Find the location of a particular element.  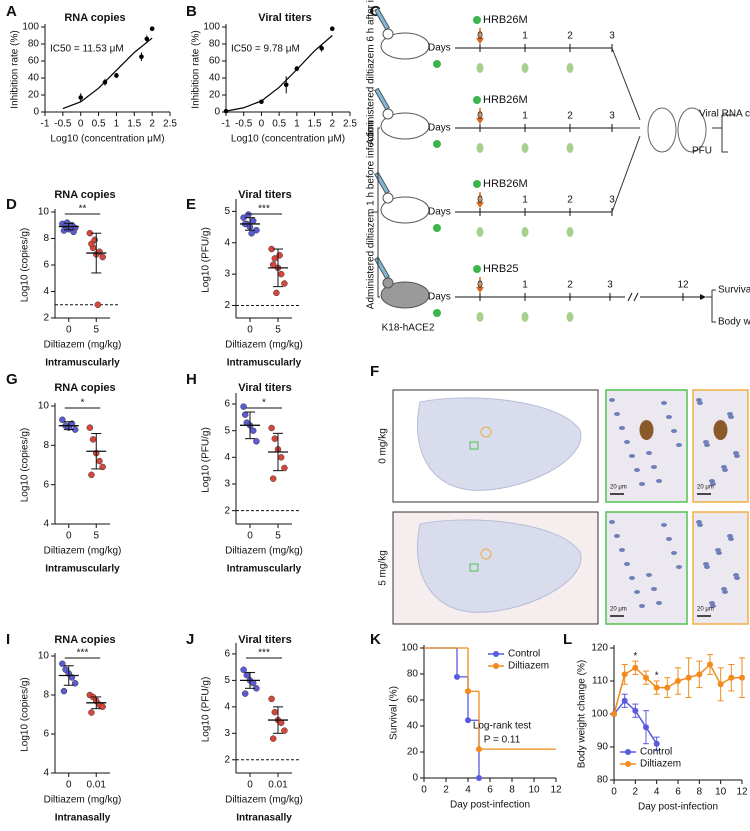

day-label: 3 is located at coordinates (612, 200).